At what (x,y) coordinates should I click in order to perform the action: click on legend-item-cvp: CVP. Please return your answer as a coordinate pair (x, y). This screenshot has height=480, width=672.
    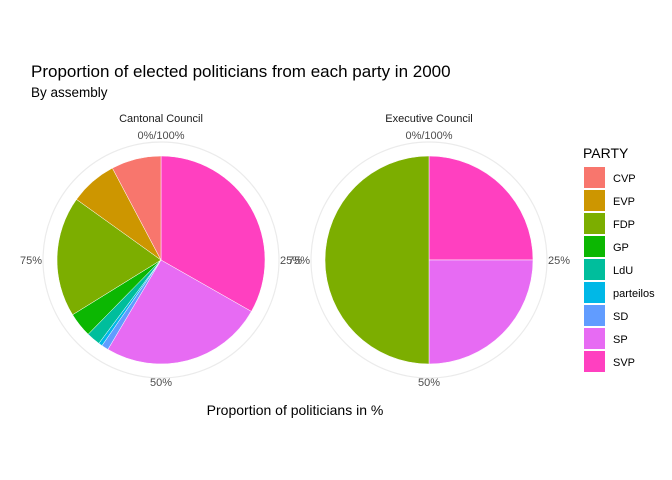
    Looking at the image, I should click on (610, 177).